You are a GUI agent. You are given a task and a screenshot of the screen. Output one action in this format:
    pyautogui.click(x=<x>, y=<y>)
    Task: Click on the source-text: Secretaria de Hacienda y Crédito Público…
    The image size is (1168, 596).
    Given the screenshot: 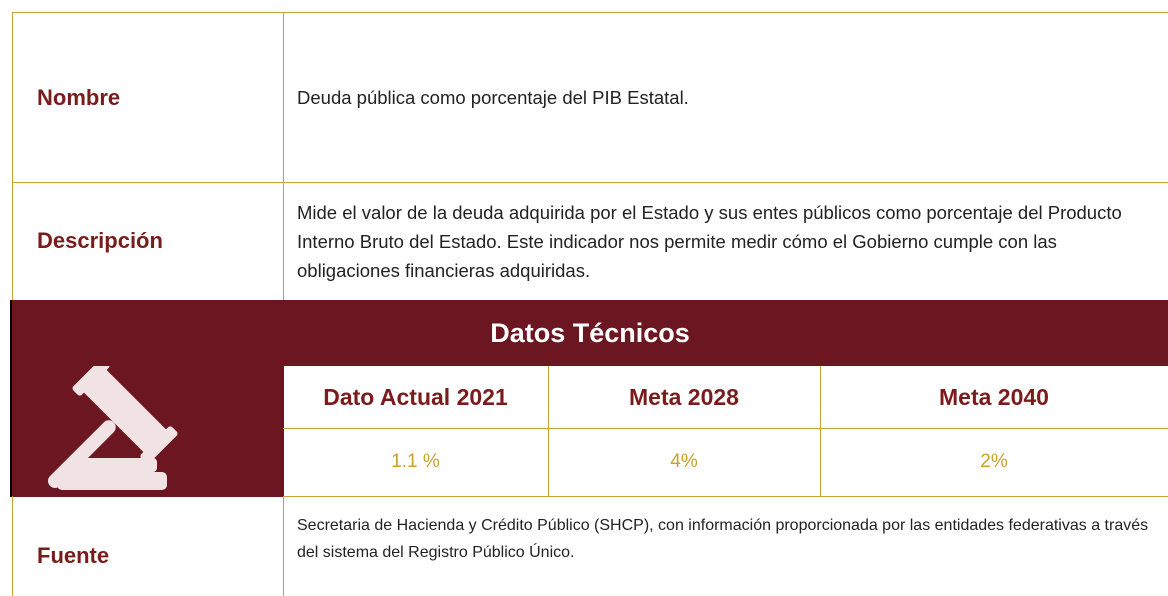 What is the action you would take?
    pyautogui.click(x=723, y=539)
    